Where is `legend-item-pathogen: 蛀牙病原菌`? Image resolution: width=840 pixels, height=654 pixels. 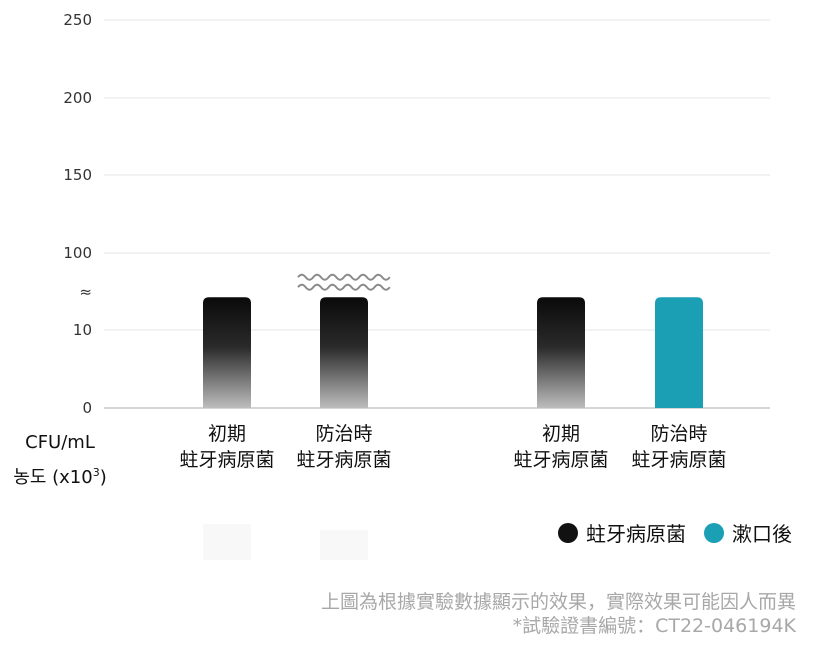 legend-item-pathogen: 蛀牙病原菌 is located at coordinates (622, 532).